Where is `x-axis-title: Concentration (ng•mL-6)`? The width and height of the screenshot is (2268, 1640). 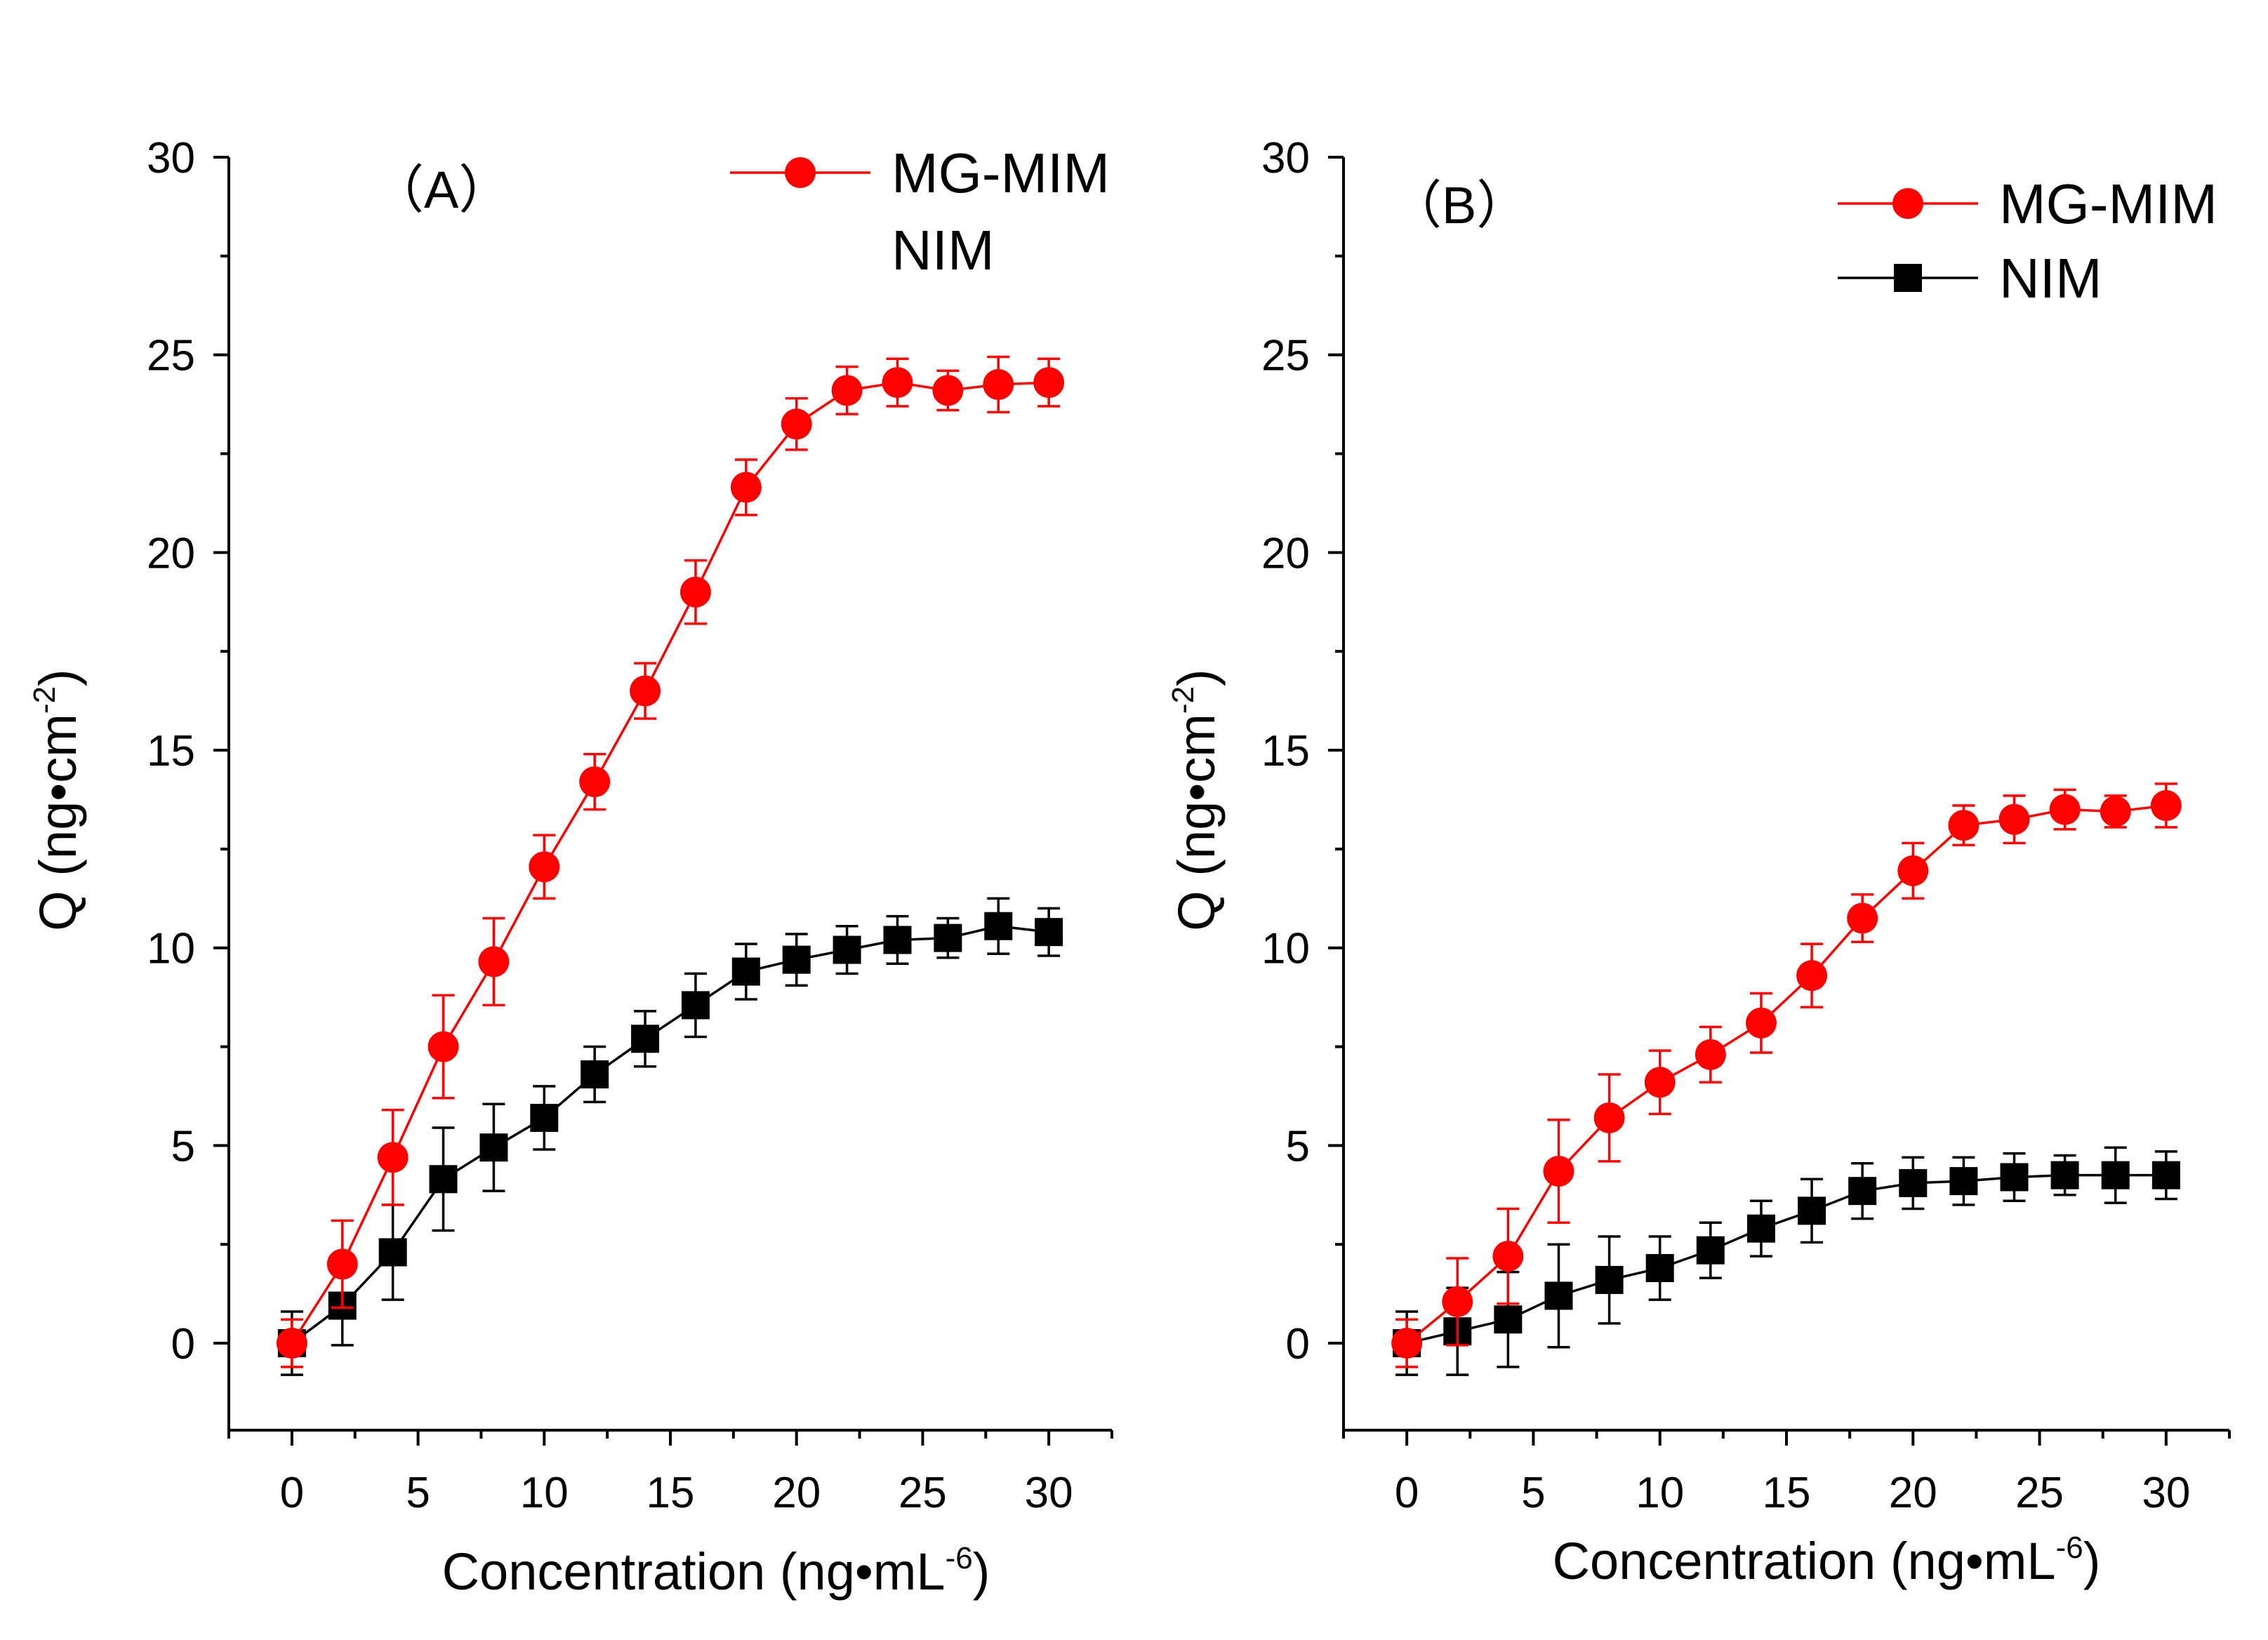 x-axis-title: Concentration (ng•mL-6) is located at coordinates (1827, 1560).